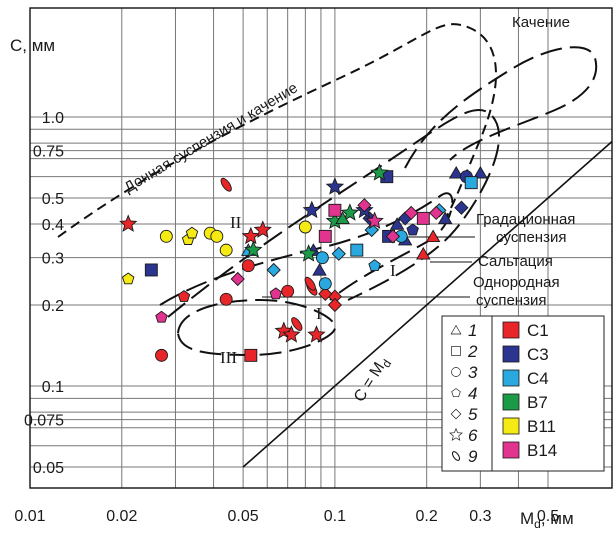 The width and height of the screenshot is (614, 536). What do you see at coordinates (456, 456) in the screenshot?
I see `legend-shape-ellipse` at bounding box center [456, 456].